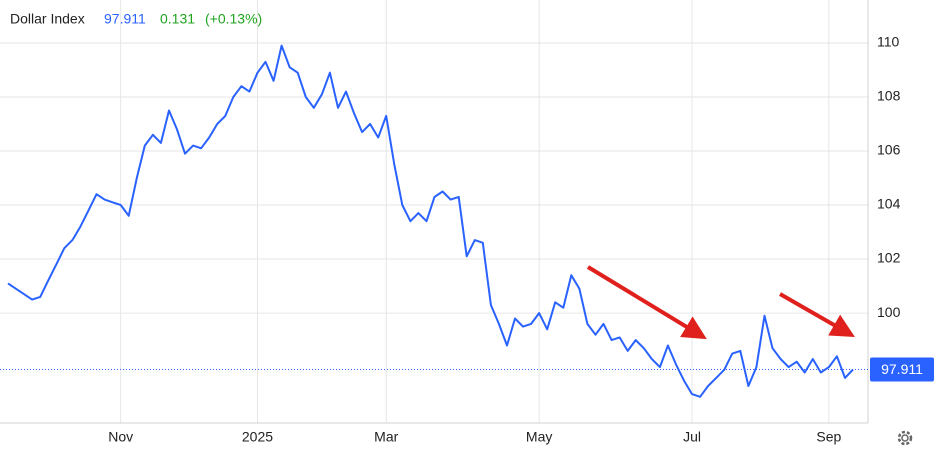 The width and height of the screenshot is (940, 464). I want to click on y-tick-label: 108, so click(889, 96).